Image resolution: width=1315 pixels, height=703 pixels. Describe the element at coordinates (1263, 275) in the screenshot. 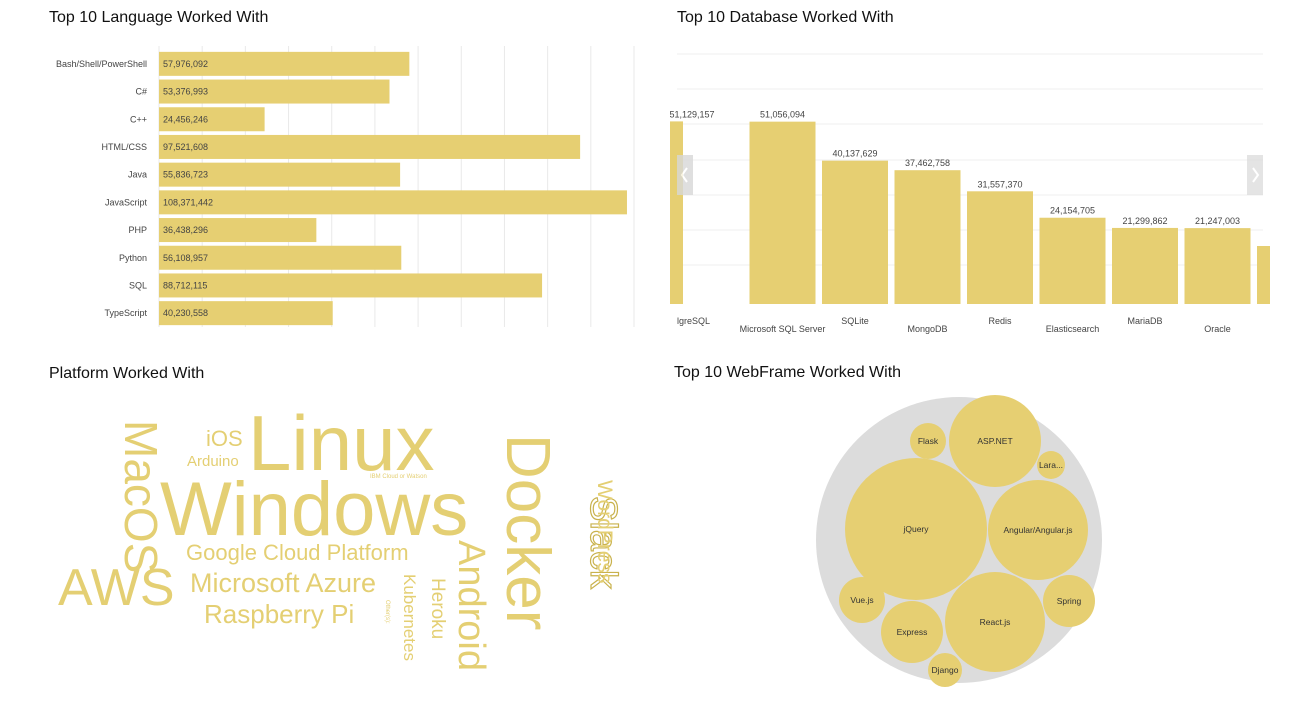

I see `bar-partial` at that location.